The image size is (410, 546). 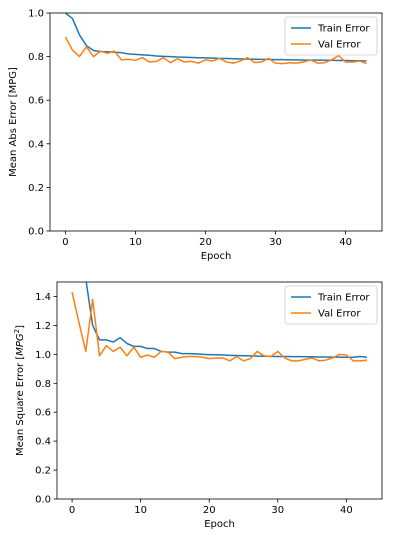 What do you see at coordinates (13, 122) in the screenshot?
I see `y-axis-label: Mean Abs Error [MPG]` at bounding box center [13, 122].